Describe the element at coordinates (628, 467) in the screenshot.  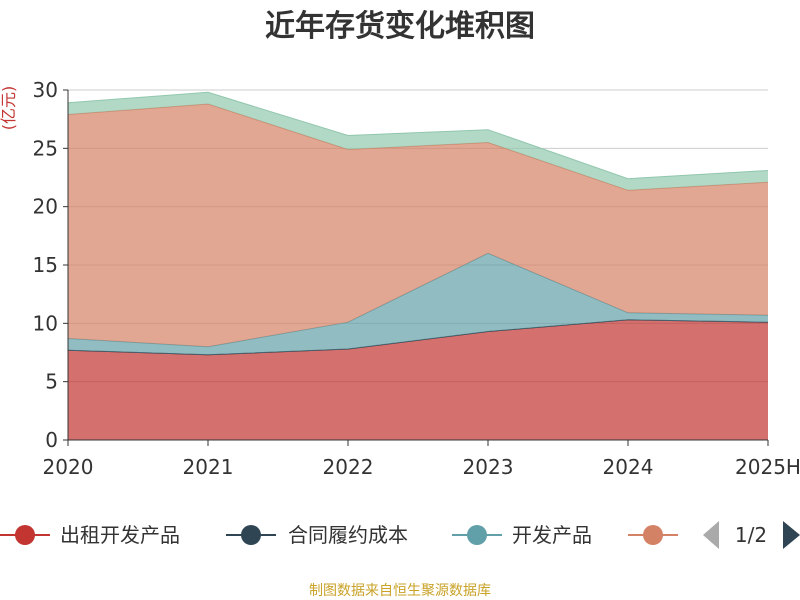
I see `x-tick-label: 2024` at that location.